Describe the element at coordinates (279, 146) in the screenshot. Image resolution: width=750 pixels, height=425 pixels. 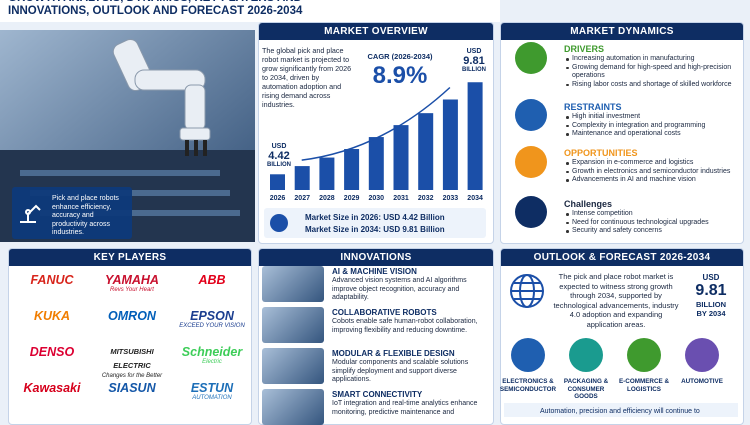
I see `start-currency: USD` at that location.